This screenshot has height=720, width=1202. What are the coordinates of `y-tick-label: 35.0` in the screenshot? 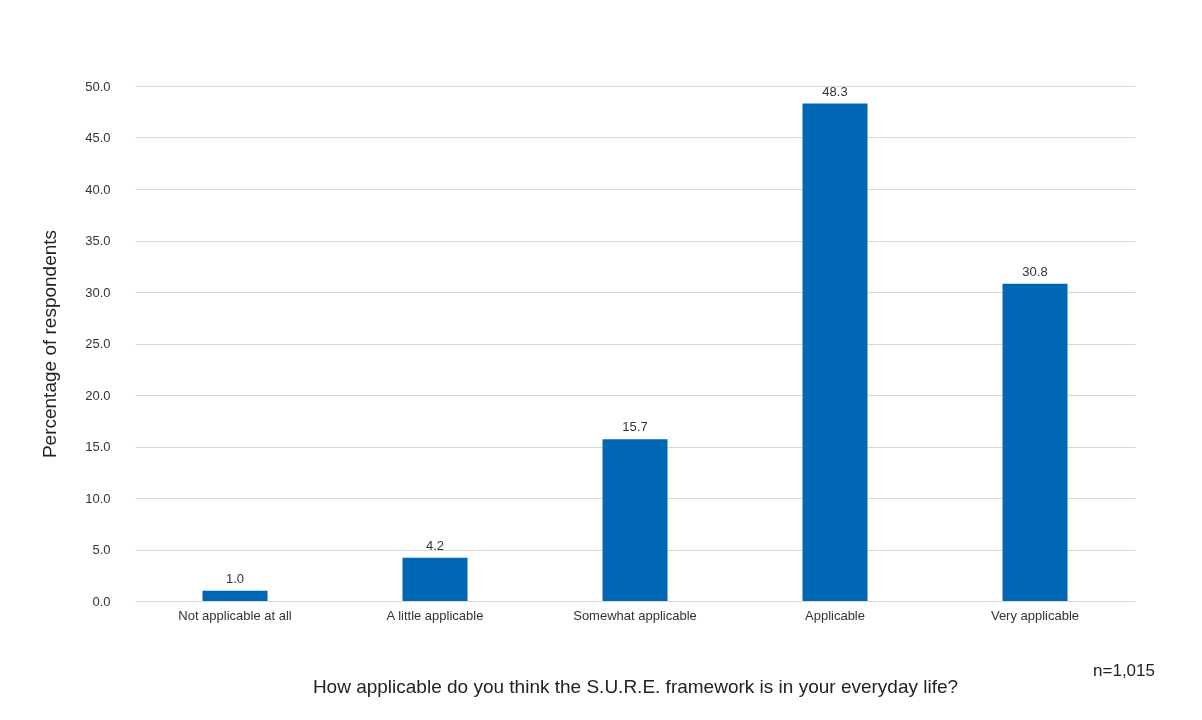 It's located at (98, 240).